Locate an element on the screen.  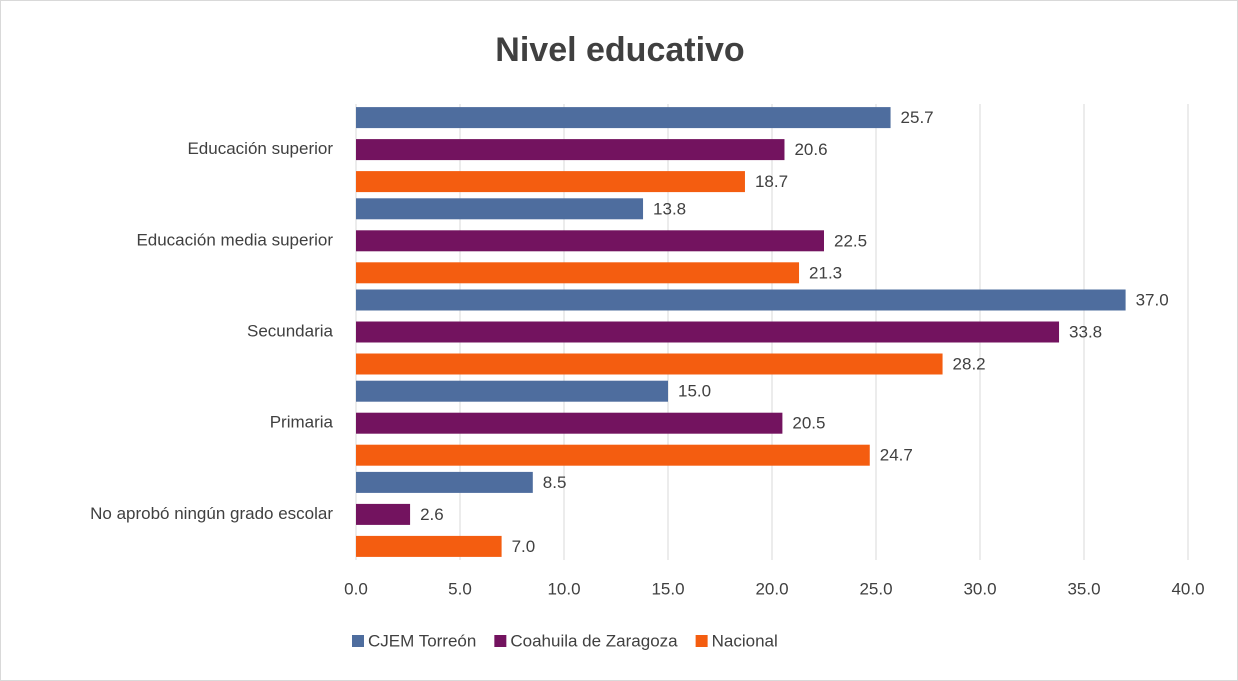
data-label: 8.5 is located at coordinates (555, 482).